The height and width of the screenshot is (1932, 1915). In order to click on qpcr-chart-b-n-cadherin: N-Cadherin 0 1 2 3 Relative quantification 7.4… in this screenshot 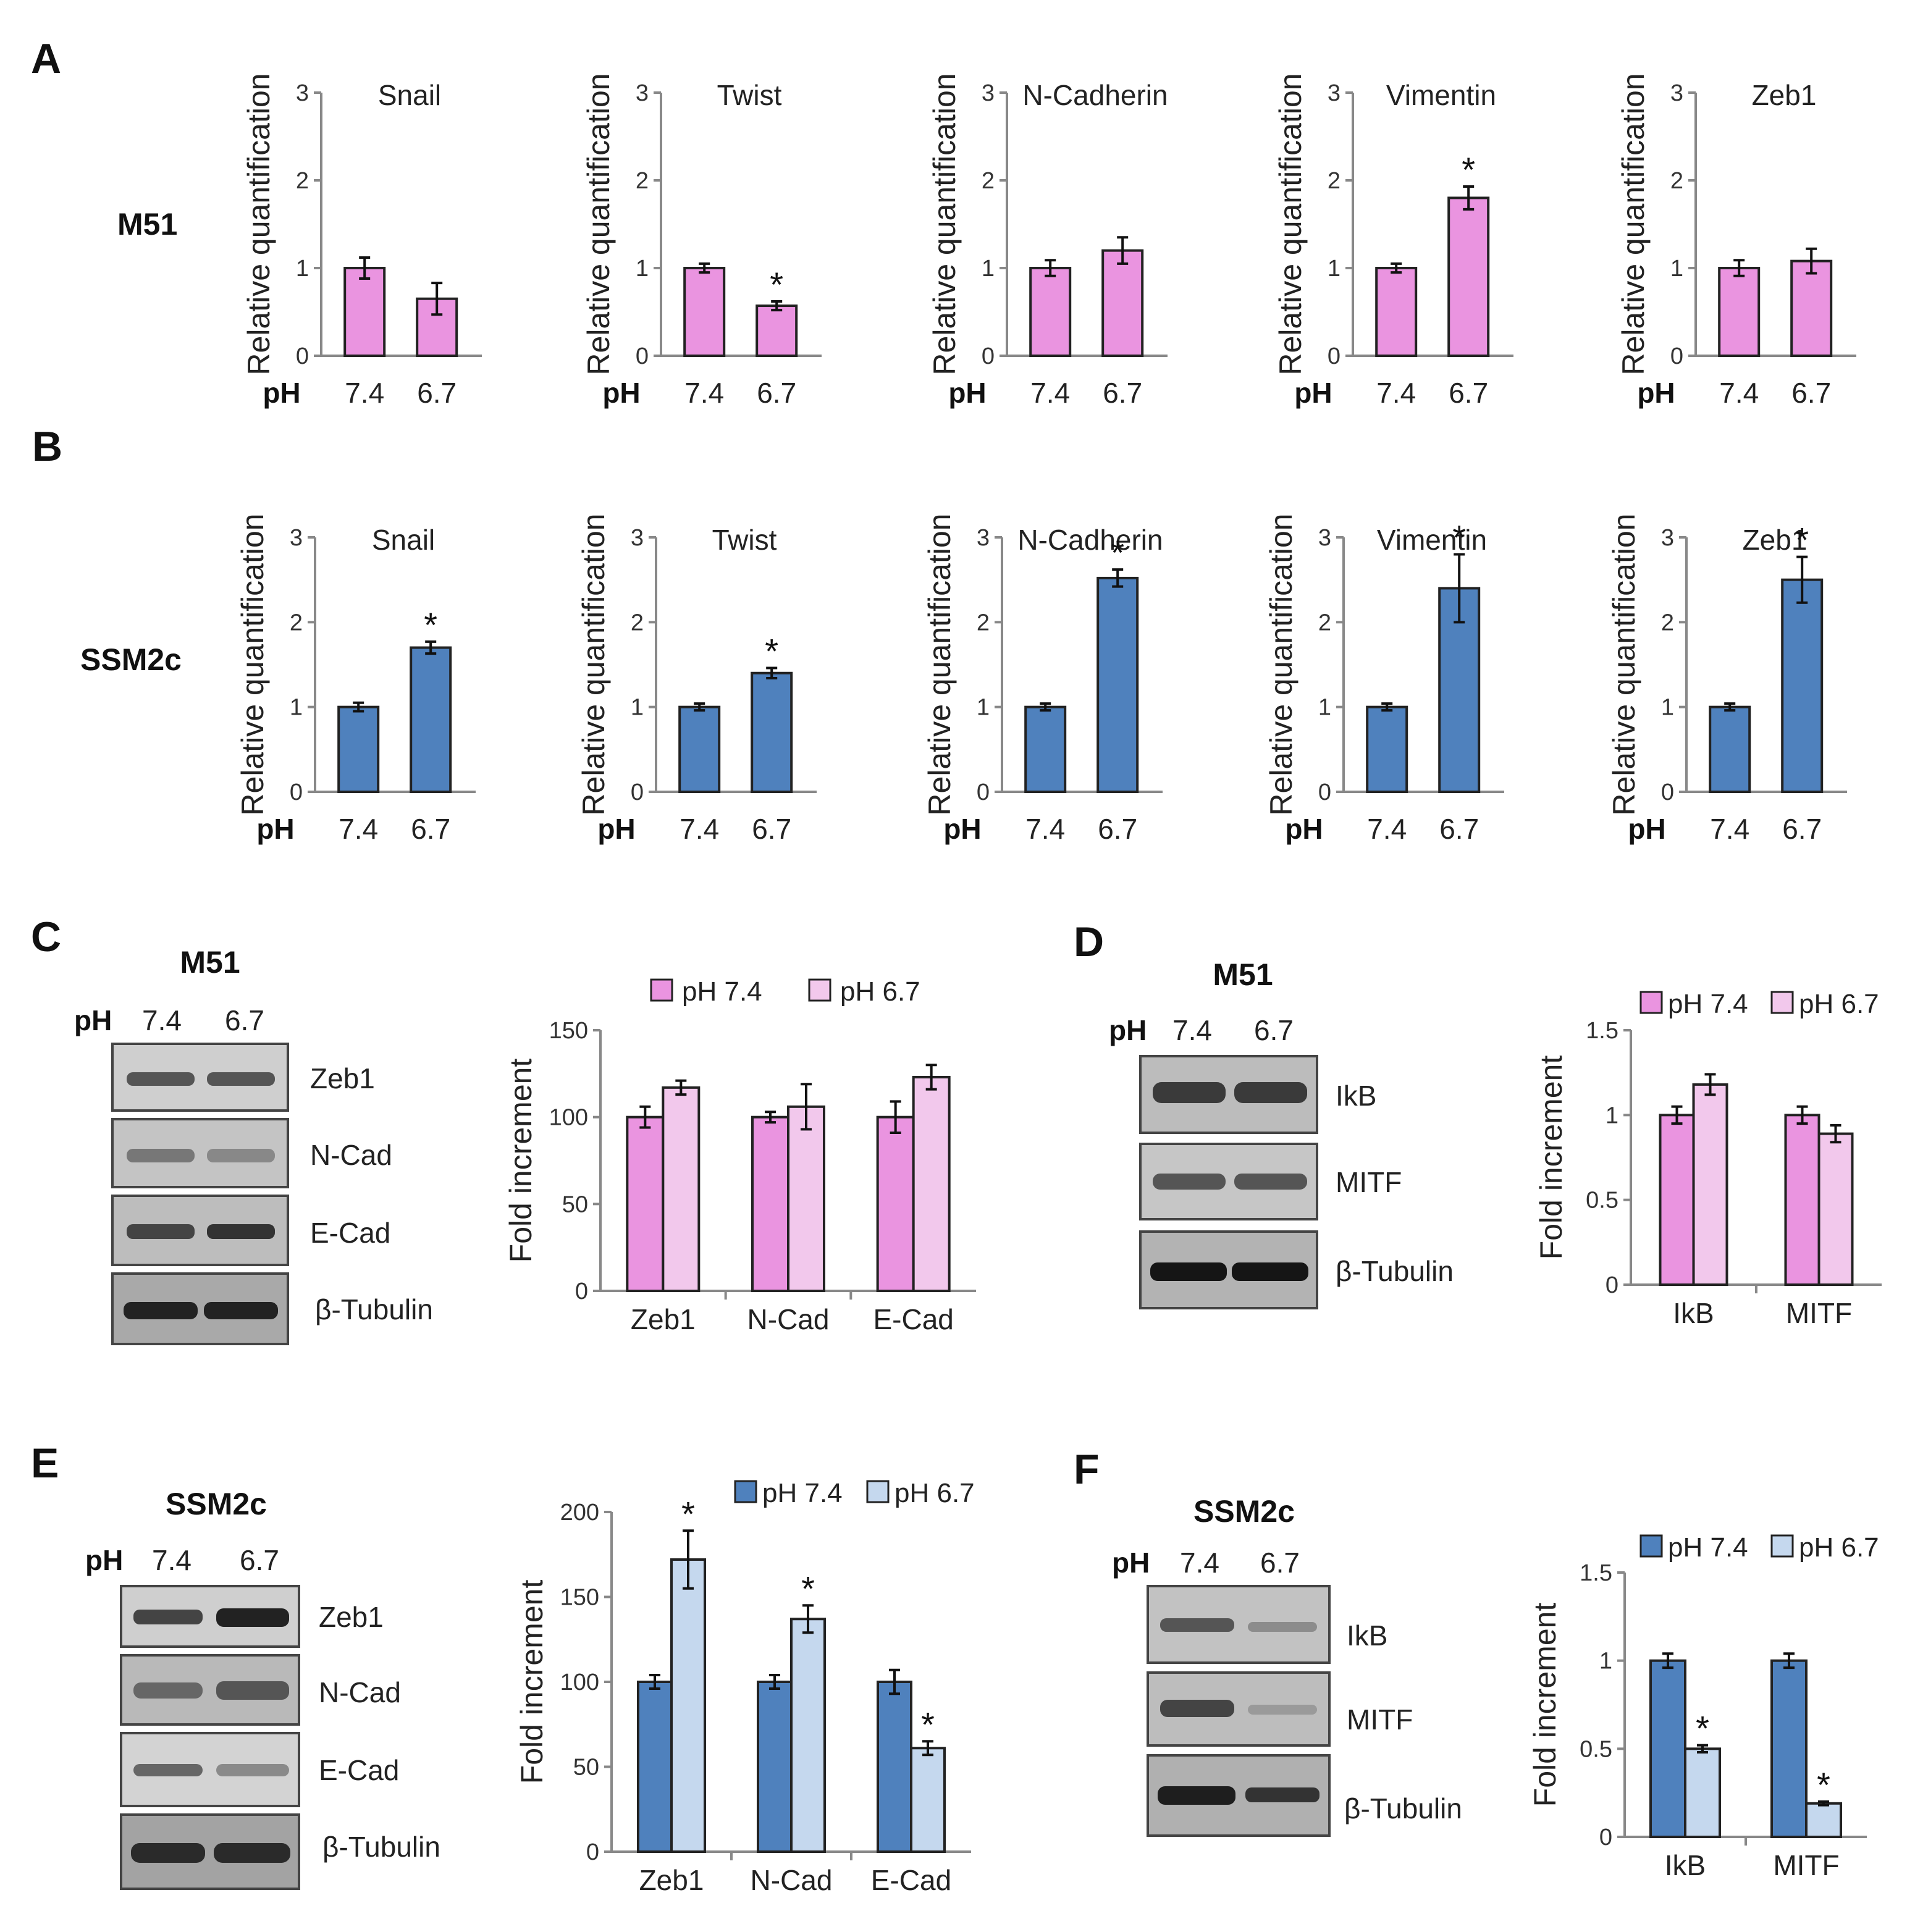, I will do `click(1043, 679)`.